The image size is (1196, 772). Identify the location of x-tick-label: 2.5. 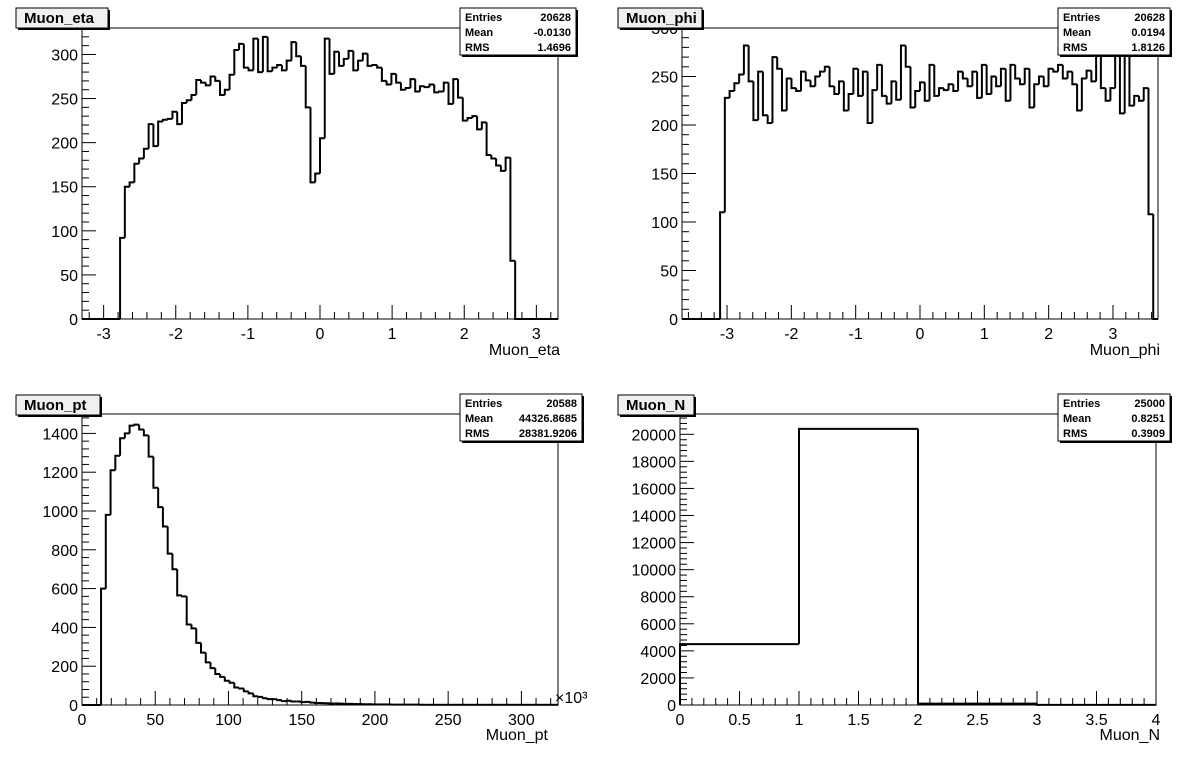
(977, 720).